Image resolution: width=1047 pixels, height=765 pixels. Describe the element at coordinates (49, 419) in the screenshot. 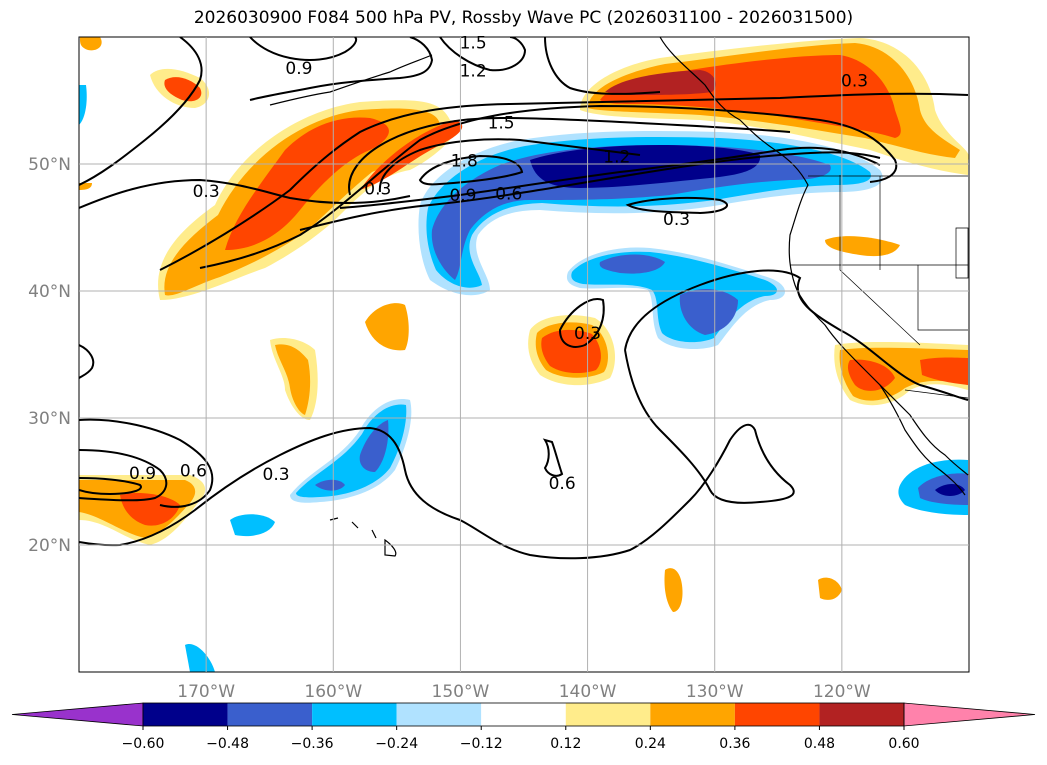

I see `lat-tick-label: 30°N` at that location.